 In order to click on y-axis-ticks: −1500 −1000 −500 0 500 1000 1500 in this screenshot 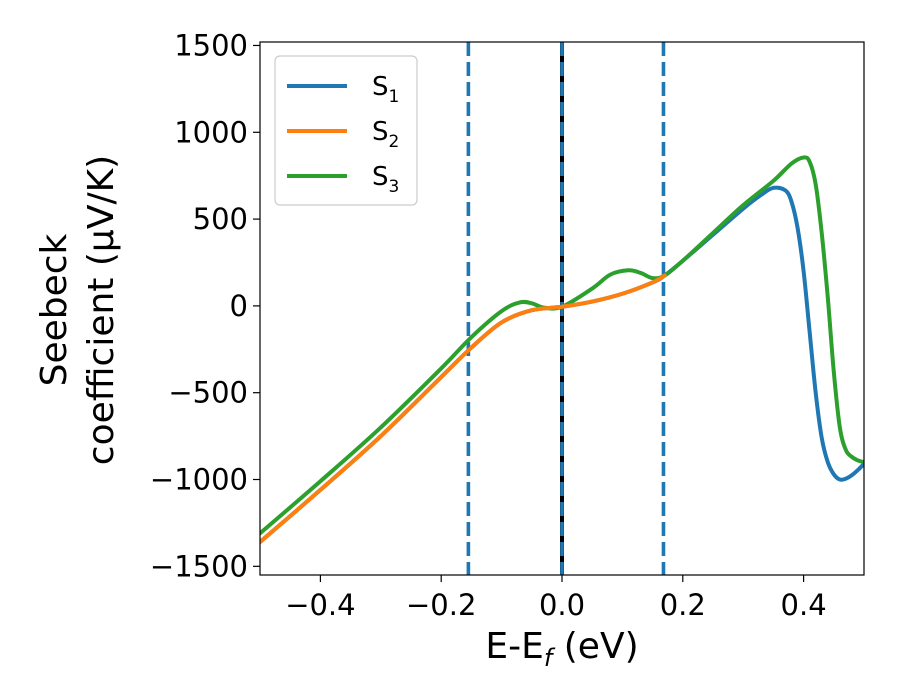, I will do `click(205, 305)`.